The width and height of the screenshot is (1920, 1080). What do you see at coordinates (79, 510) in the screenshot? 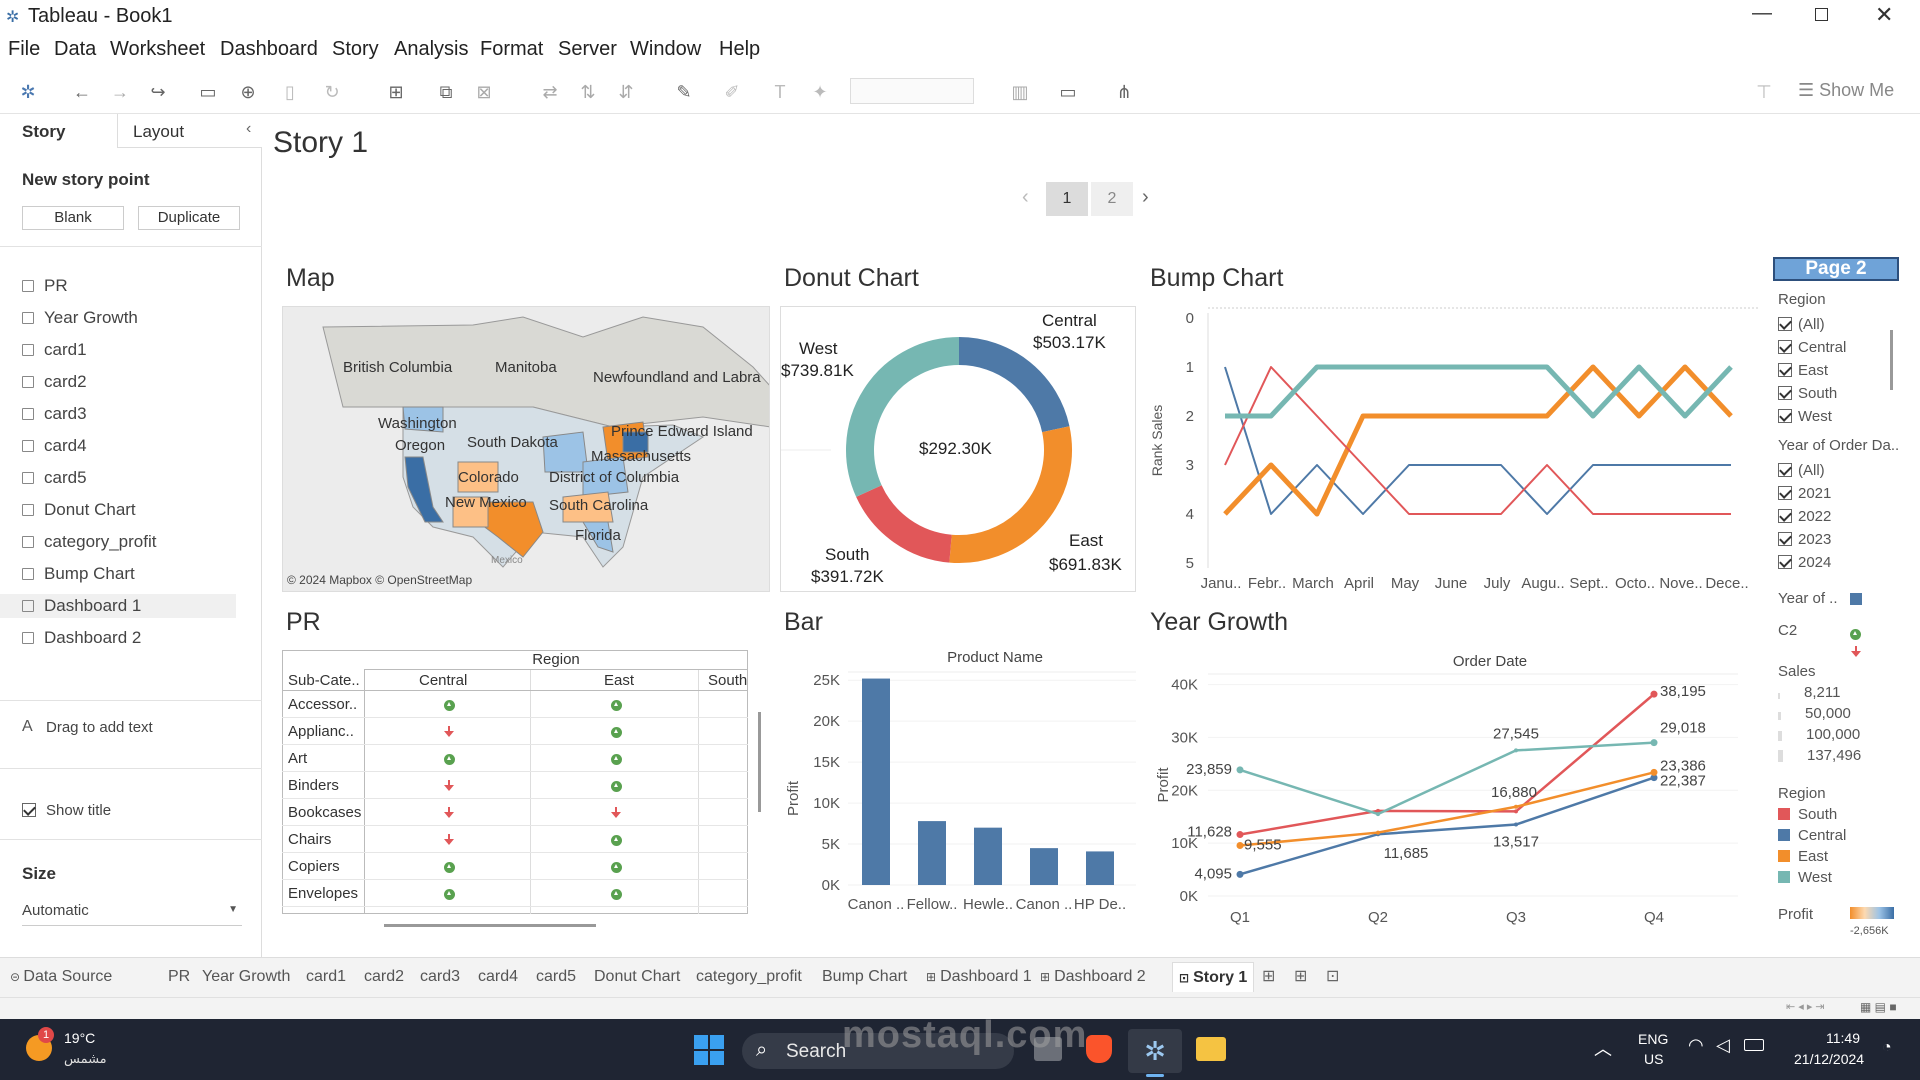
I see `sheet-list-item: Donut Chart` at bounding box center [79, 510].